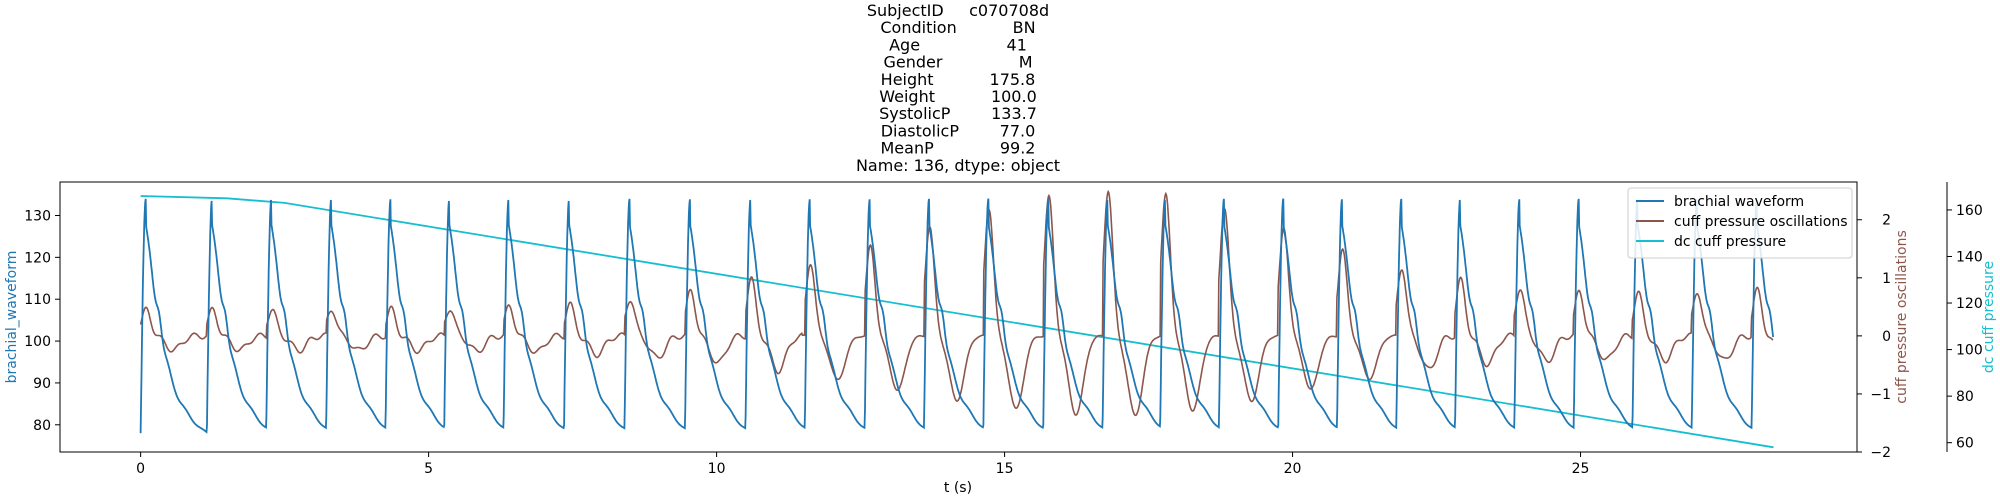  What do you see at coordinates (717, 469) in the screenshot?
I see `x-tick-label: 10` at bounding box center [717, 469].